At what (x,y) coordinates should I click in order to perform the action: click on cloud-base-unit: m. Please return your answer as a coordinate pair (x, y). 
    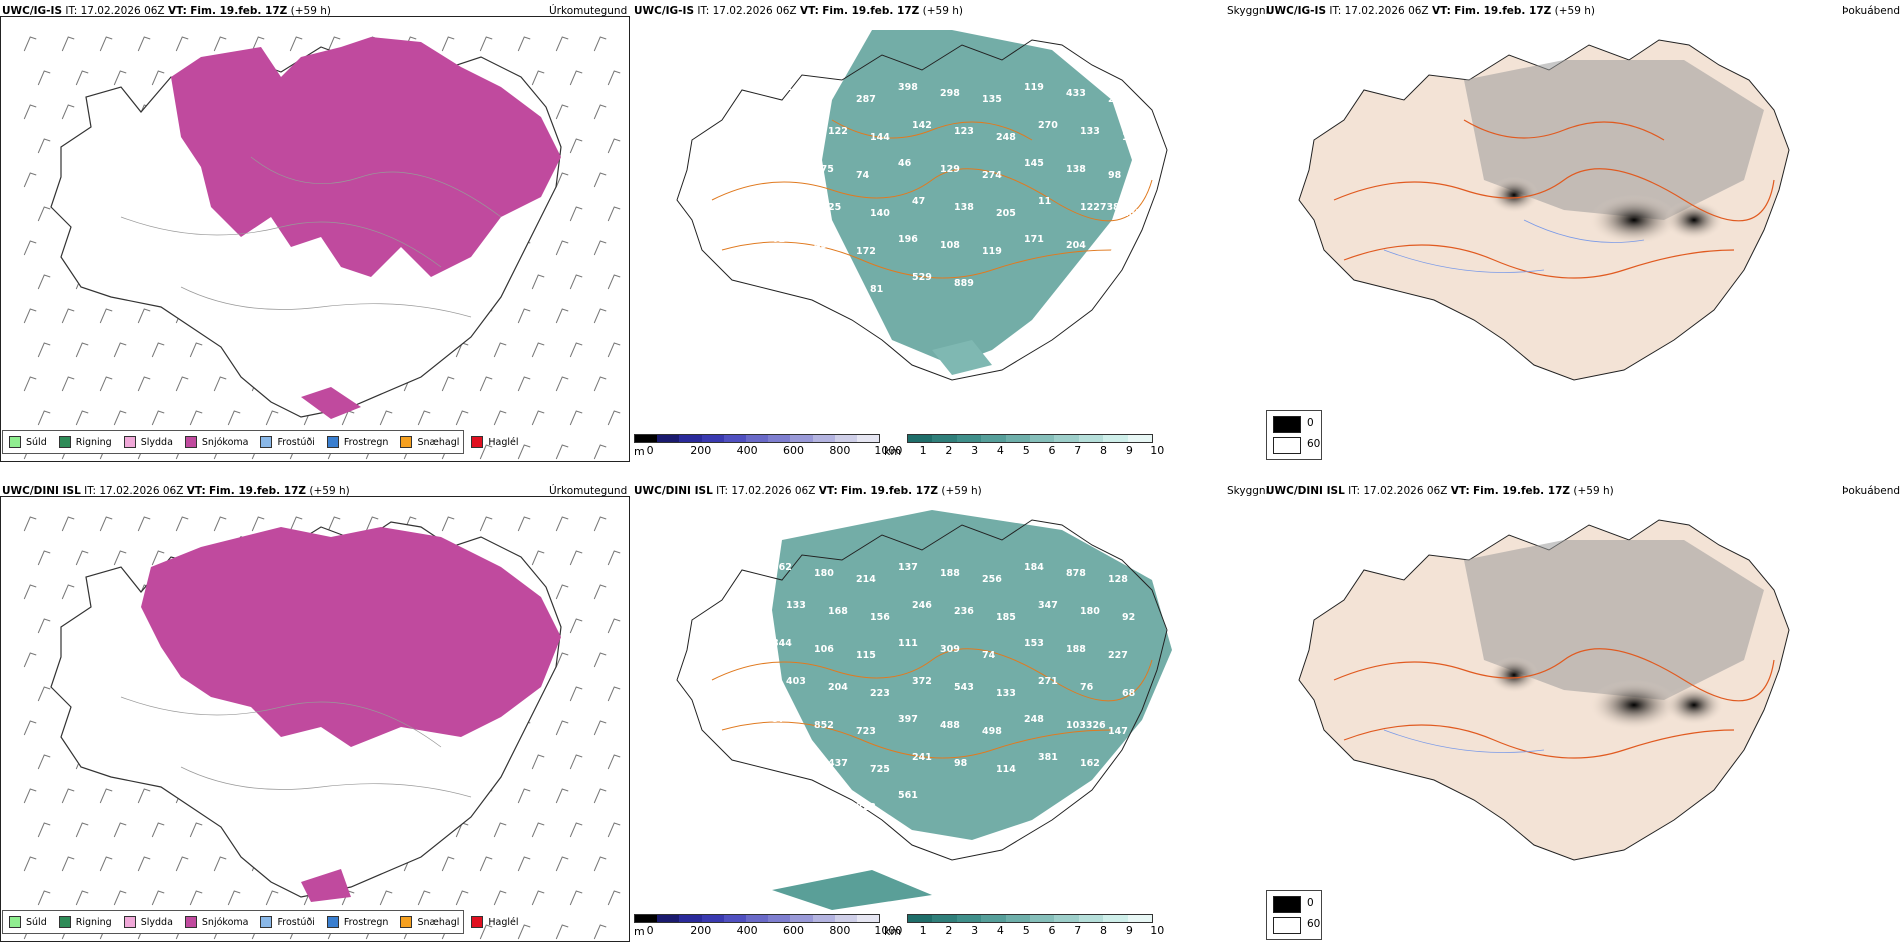
    Looking at the image, I should click on (639, 451).